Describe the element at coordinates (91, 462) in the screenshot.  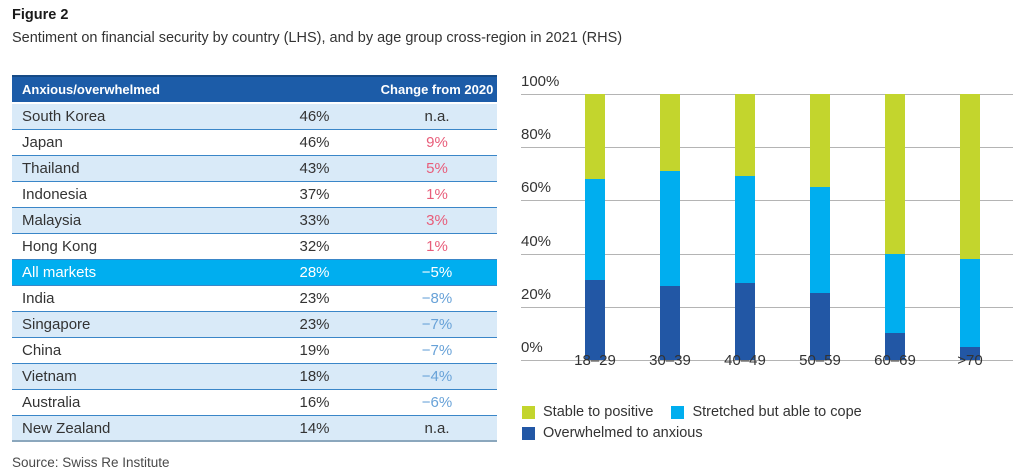
I see `source-note: Source: Swiss Re Institute` at that location.